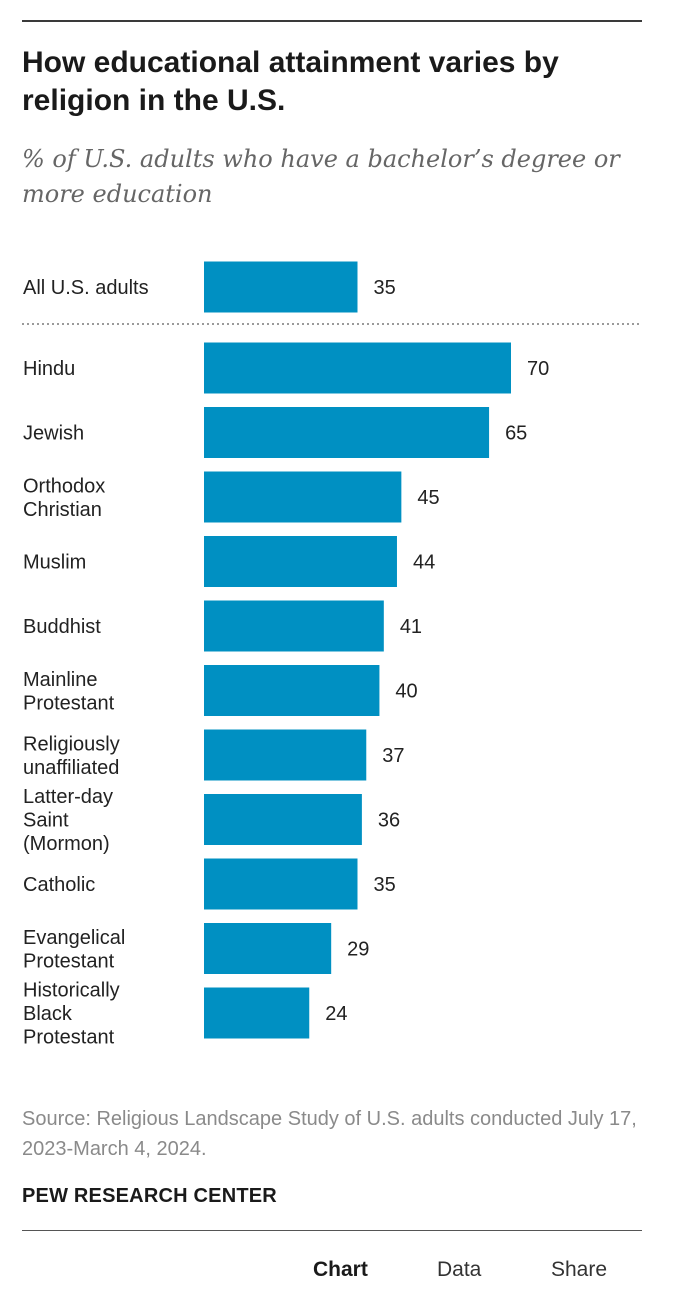  What do you see at coordinates (149, 1196) in the screenshot?
I see `brand-logo-text: PEW RESEARCH CENTER` at bounding box center [149, 1196].